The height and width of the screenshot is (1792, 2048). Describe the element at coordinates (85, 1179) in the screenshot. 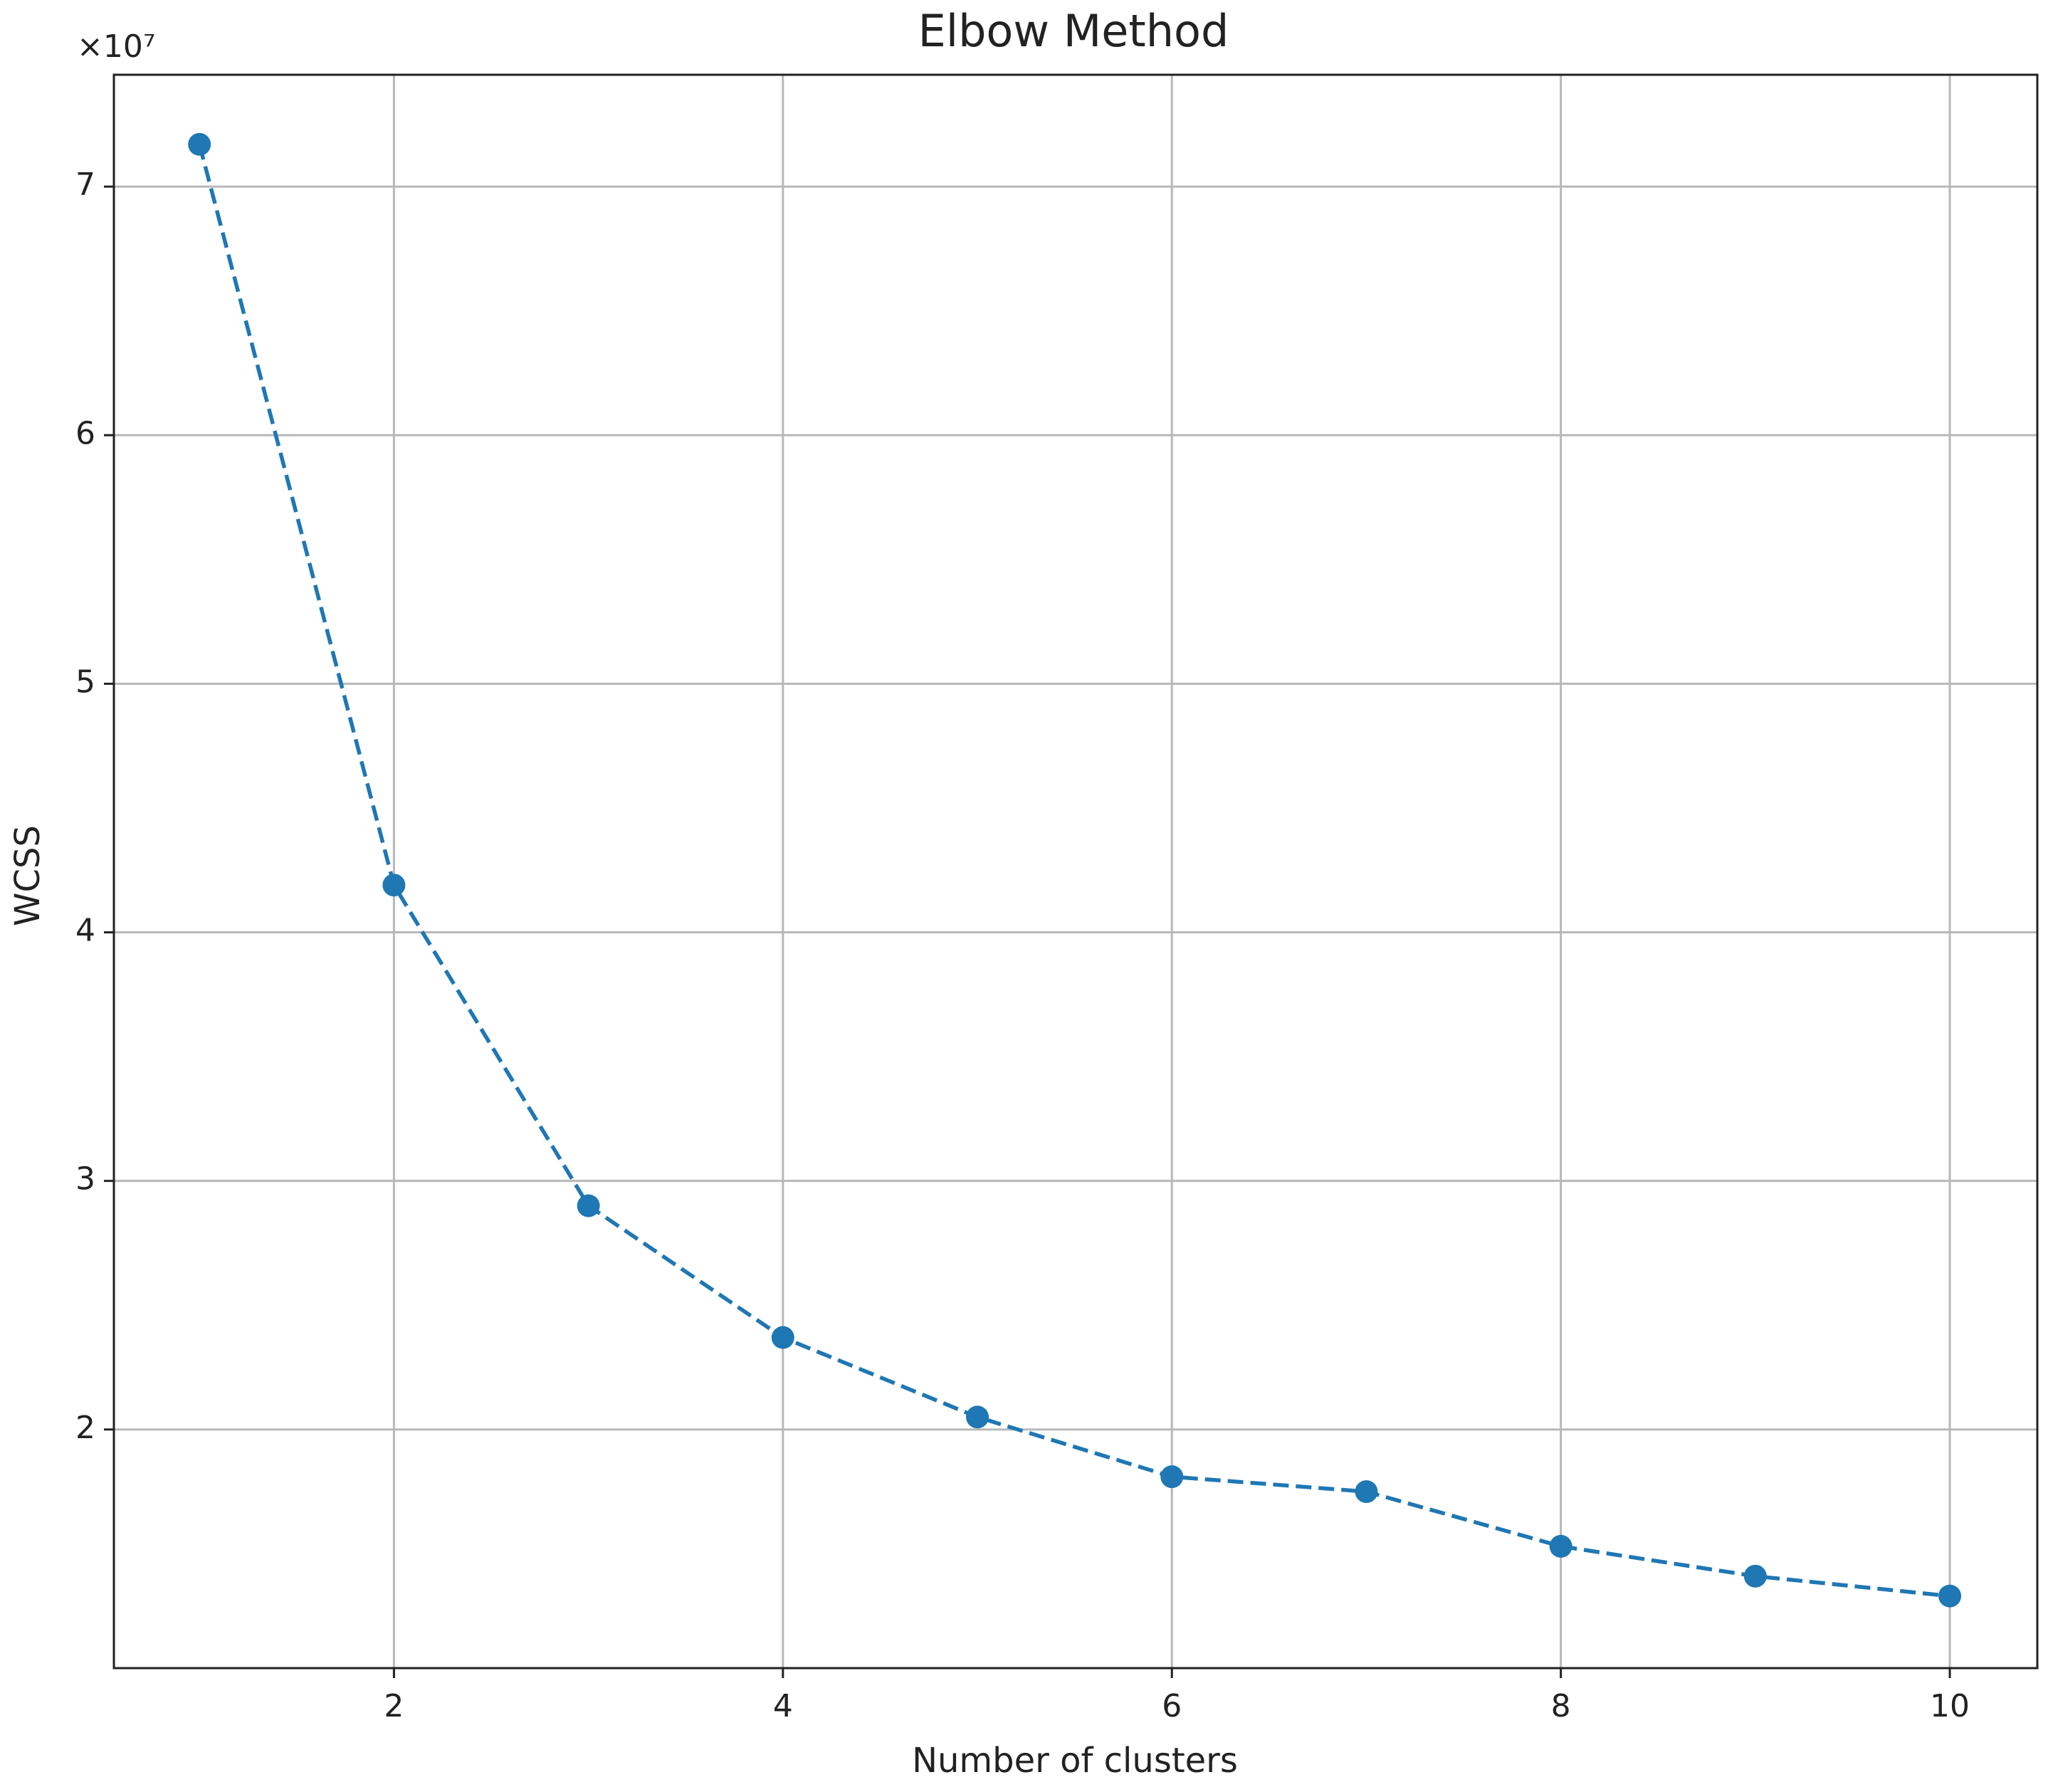

I see `y-tick-label: 3` at that location.